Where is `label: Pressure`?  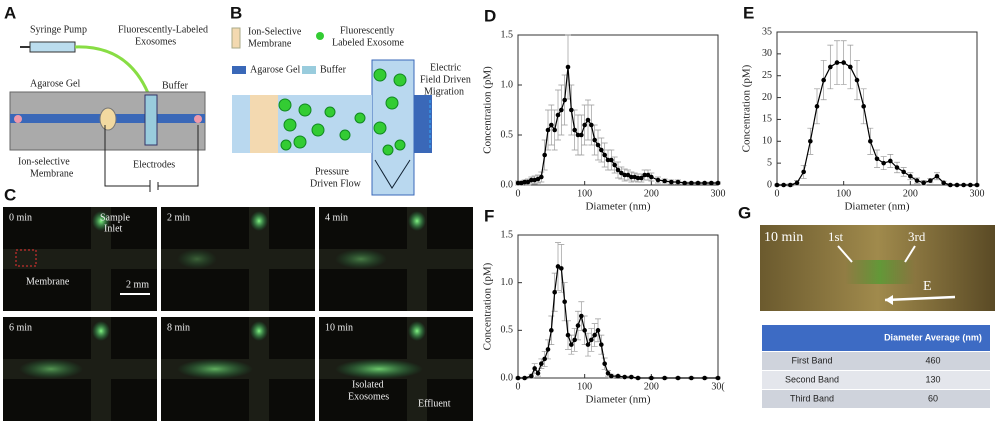 label: Pressure is located at coordinates (332, 171).